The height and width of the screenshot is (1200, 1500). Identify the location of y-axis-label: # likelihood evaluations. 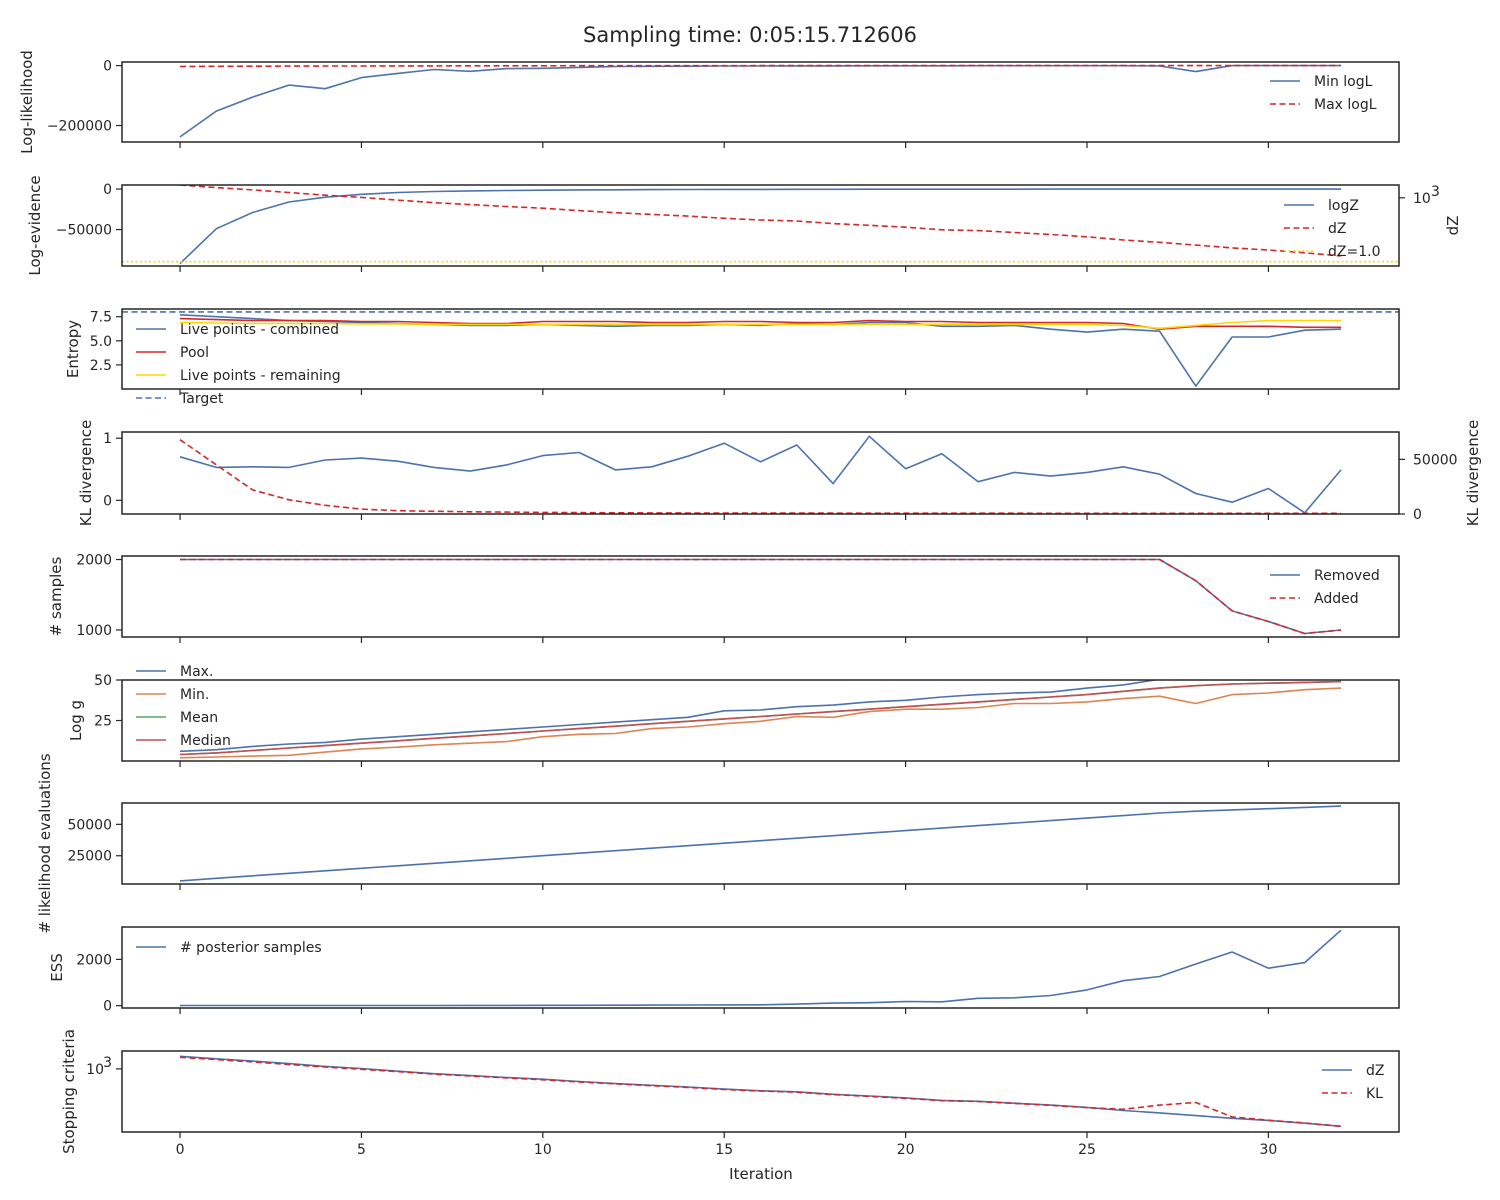
(45, 843).